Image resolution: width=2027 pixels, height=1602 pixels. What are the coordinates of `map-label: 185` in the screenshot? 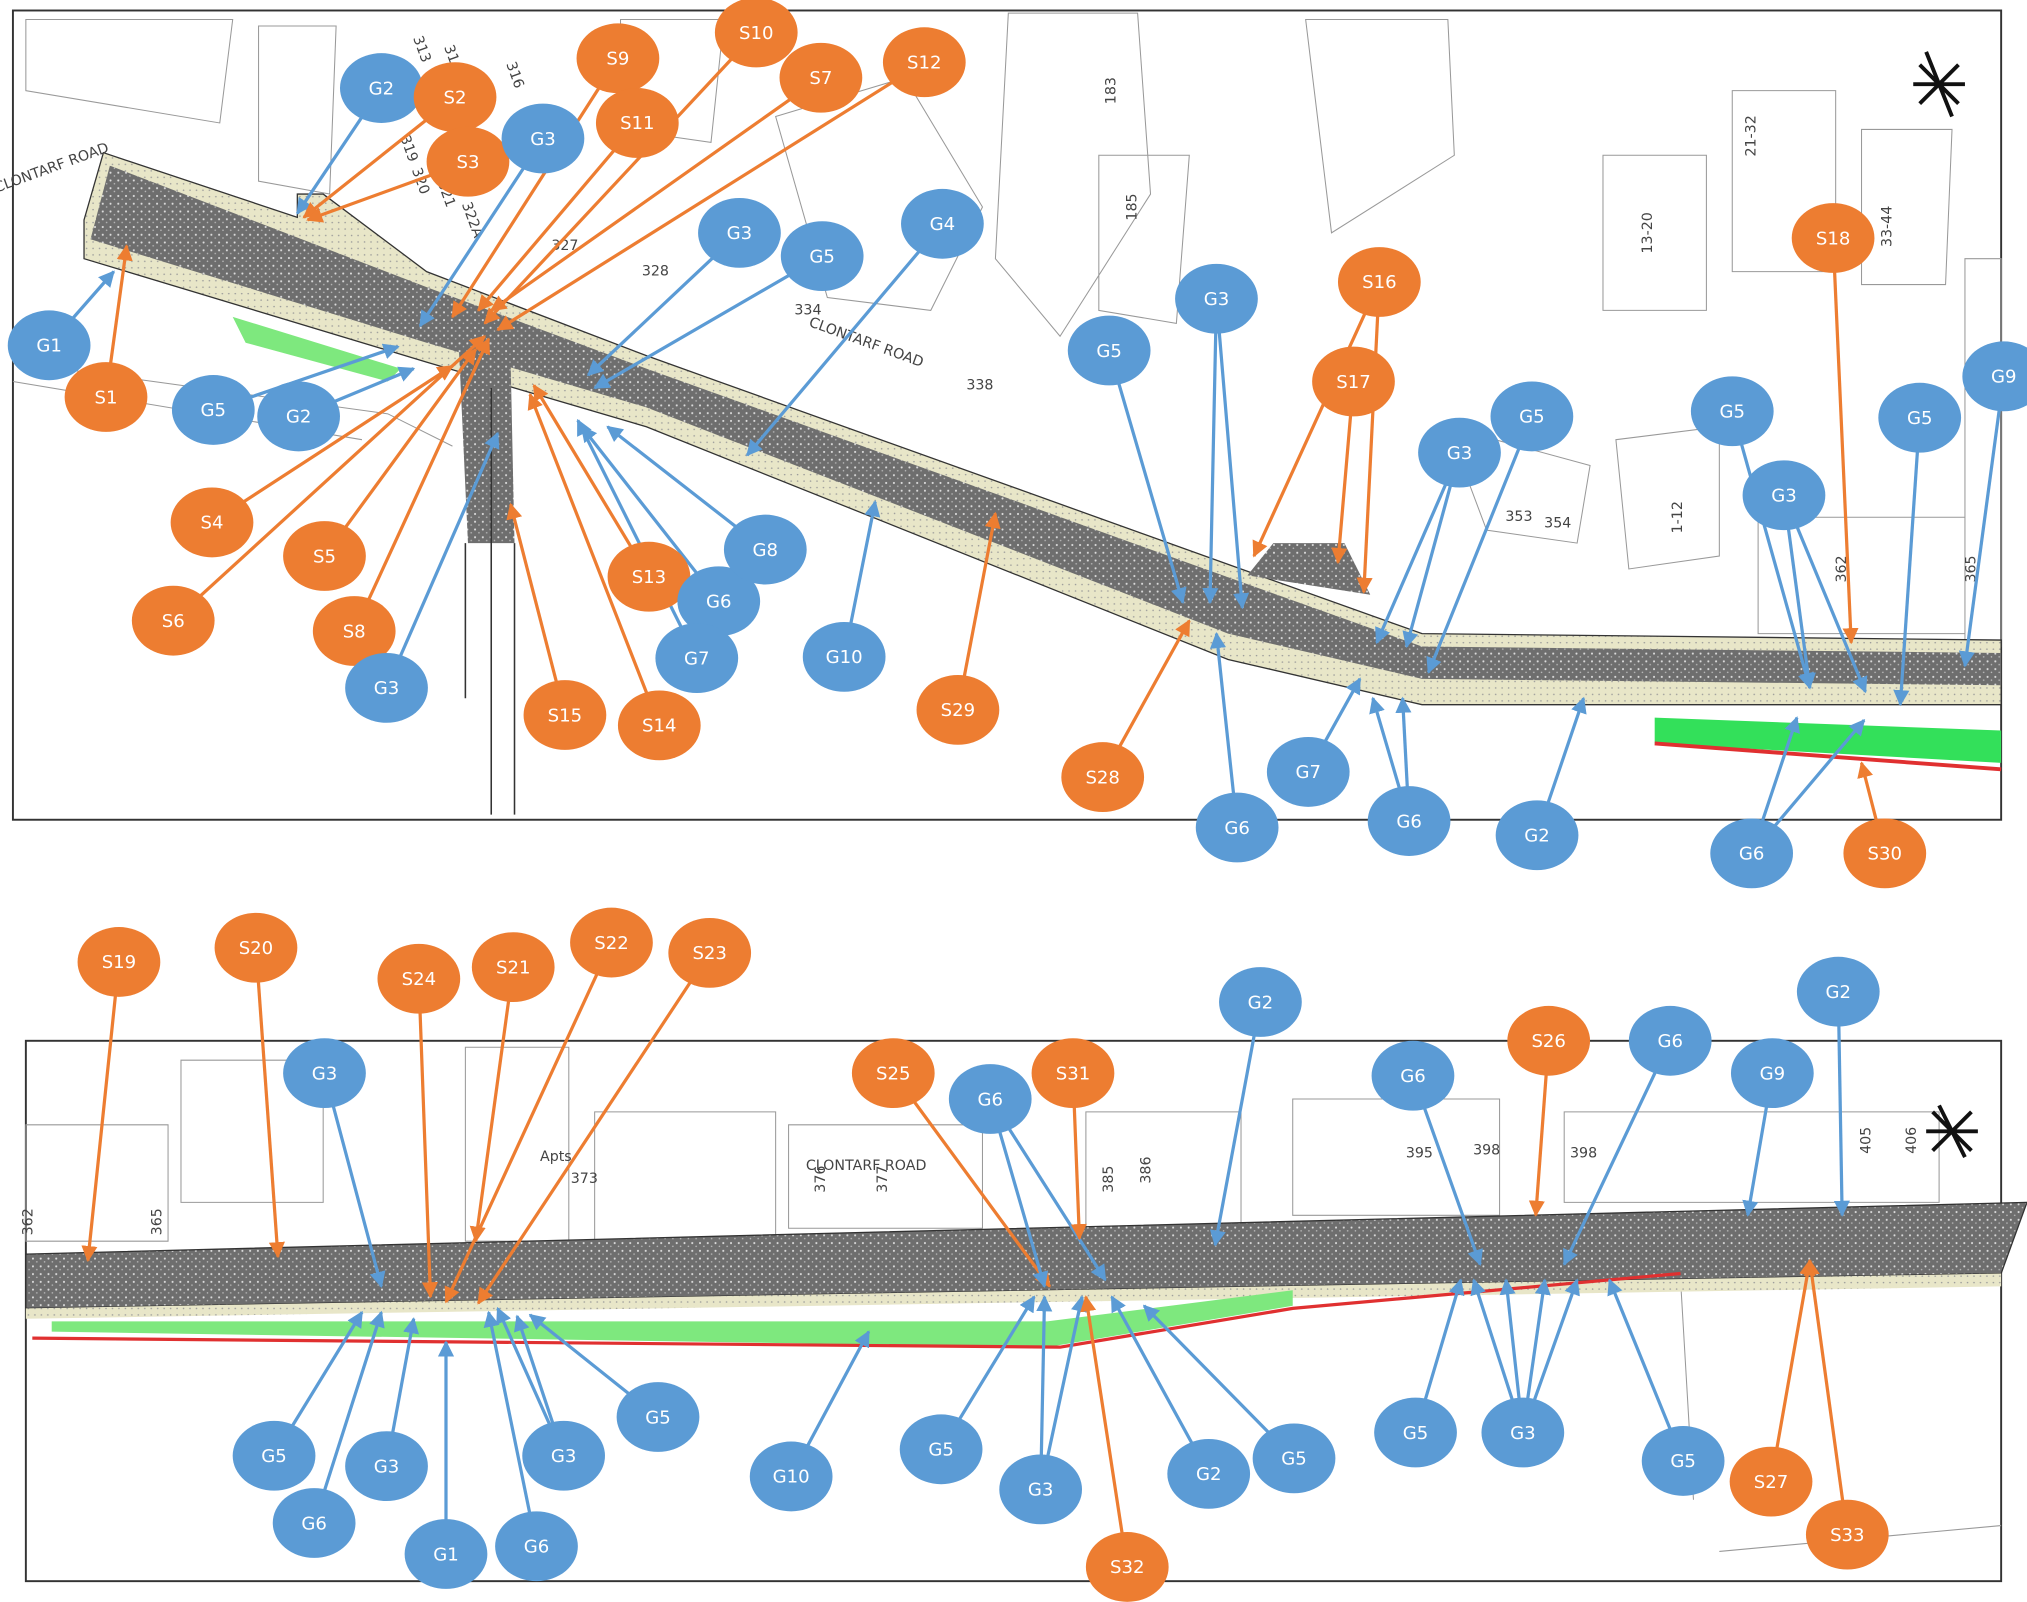 It's located at (1132, 206).